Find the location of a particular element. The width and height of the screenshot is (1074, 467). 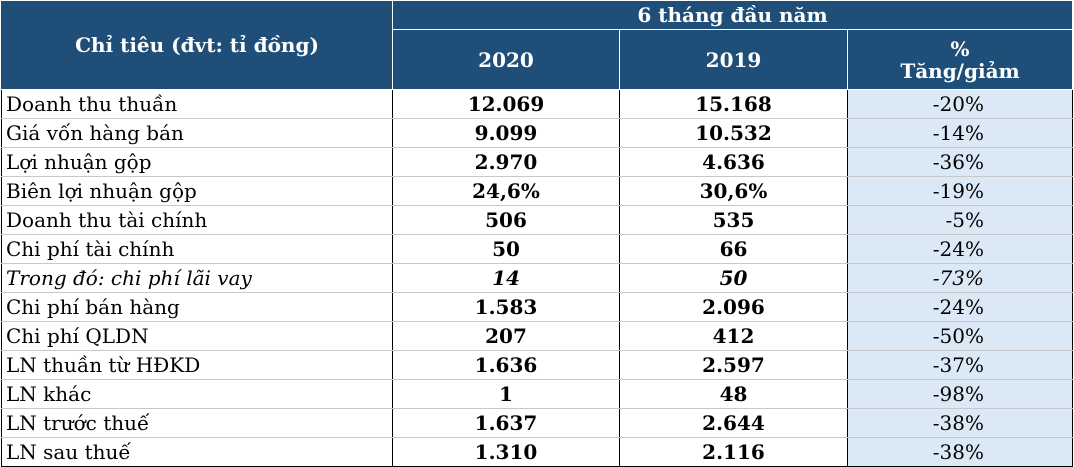

header-row-years: 2020 2019 % Tăng/giảm is located at coordinates (538, 59).